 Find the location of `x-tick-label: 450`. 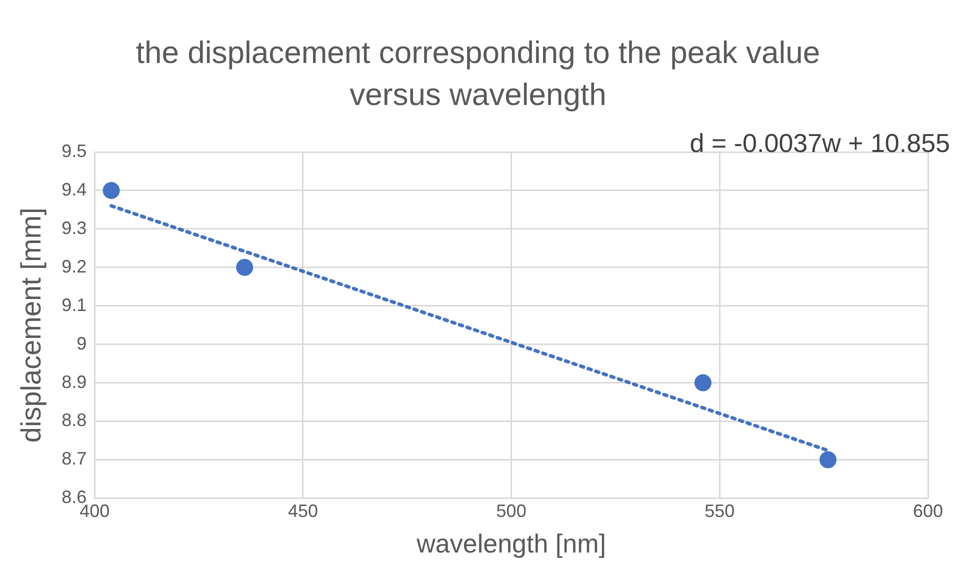

x-tick-label: 450 is located at coordinates (303, 510).